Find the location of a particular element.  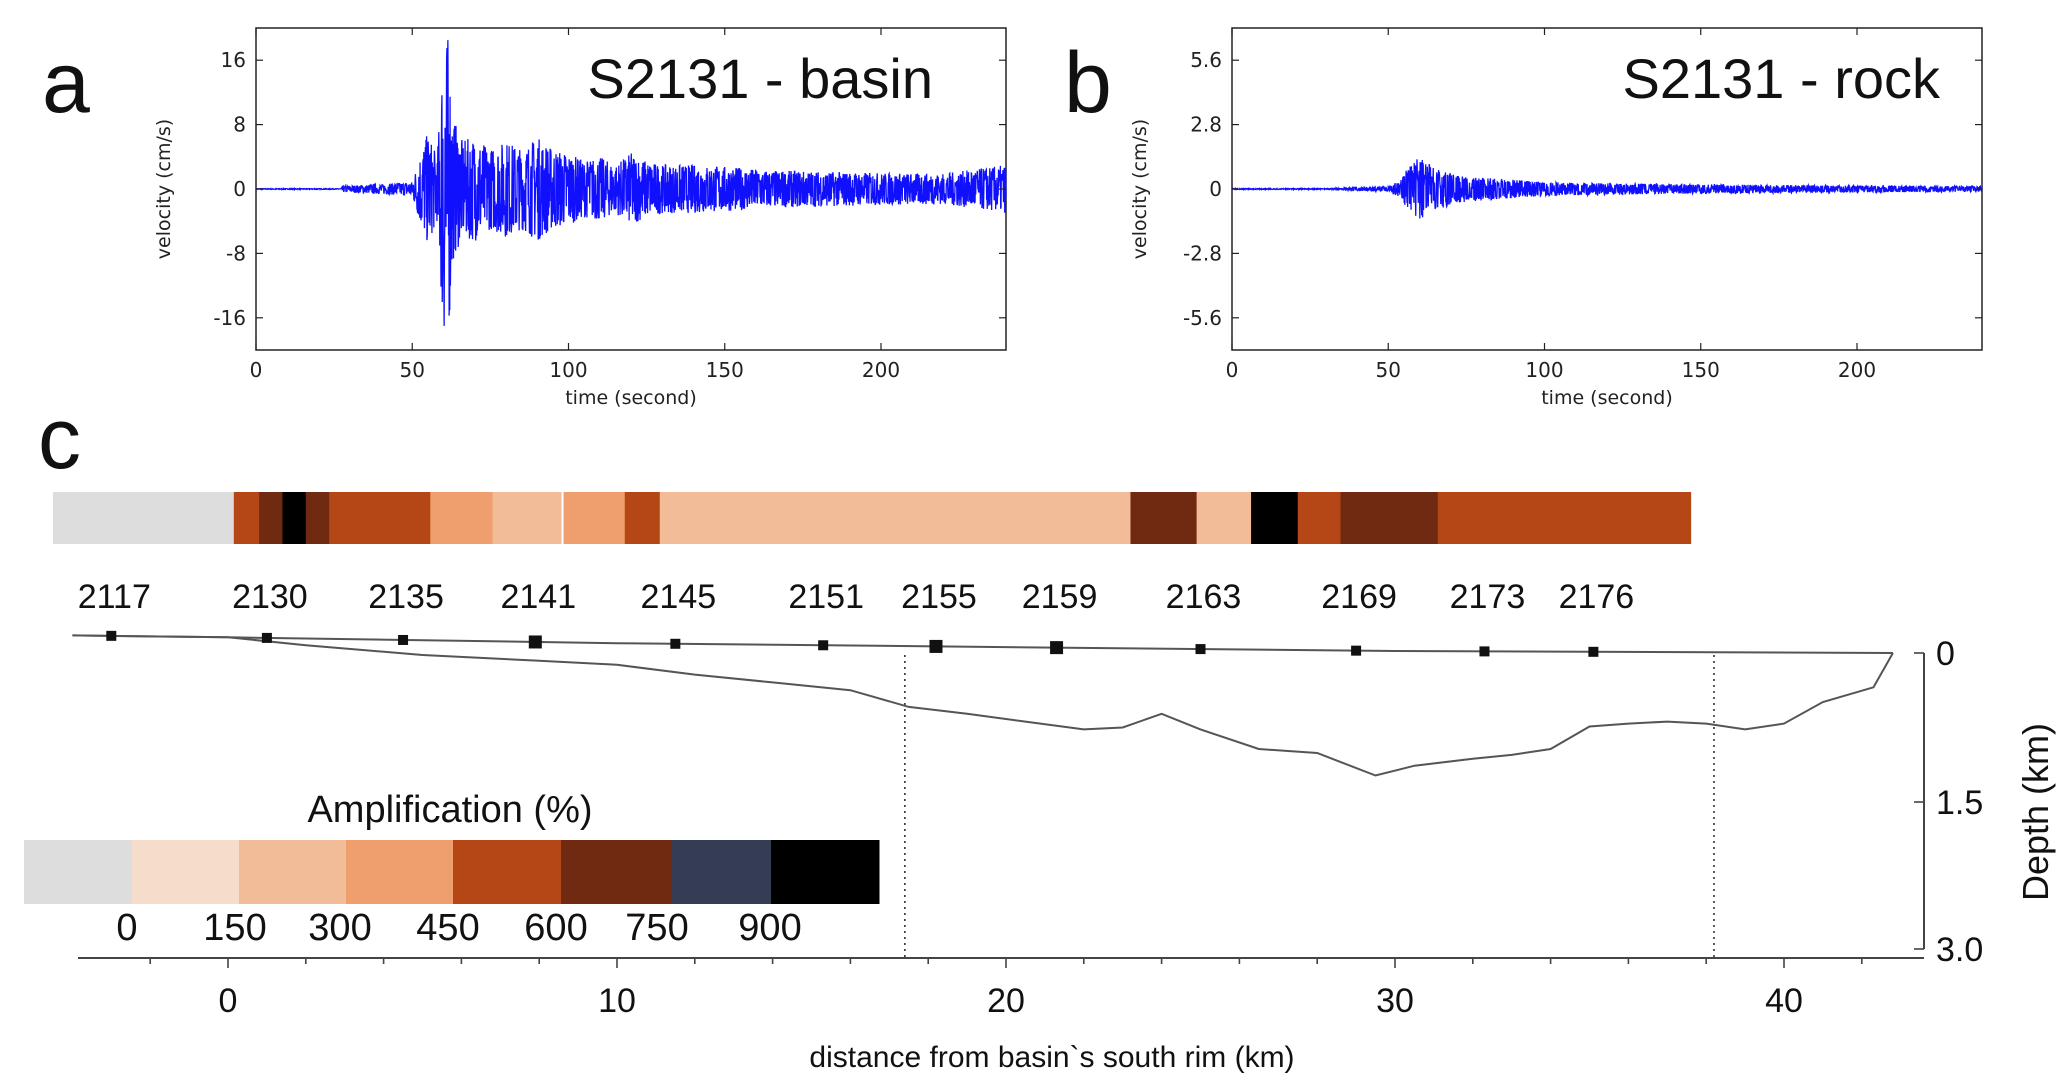

depth-axis: 0 1.5 3.0 is located at coordinates (1948, 802).